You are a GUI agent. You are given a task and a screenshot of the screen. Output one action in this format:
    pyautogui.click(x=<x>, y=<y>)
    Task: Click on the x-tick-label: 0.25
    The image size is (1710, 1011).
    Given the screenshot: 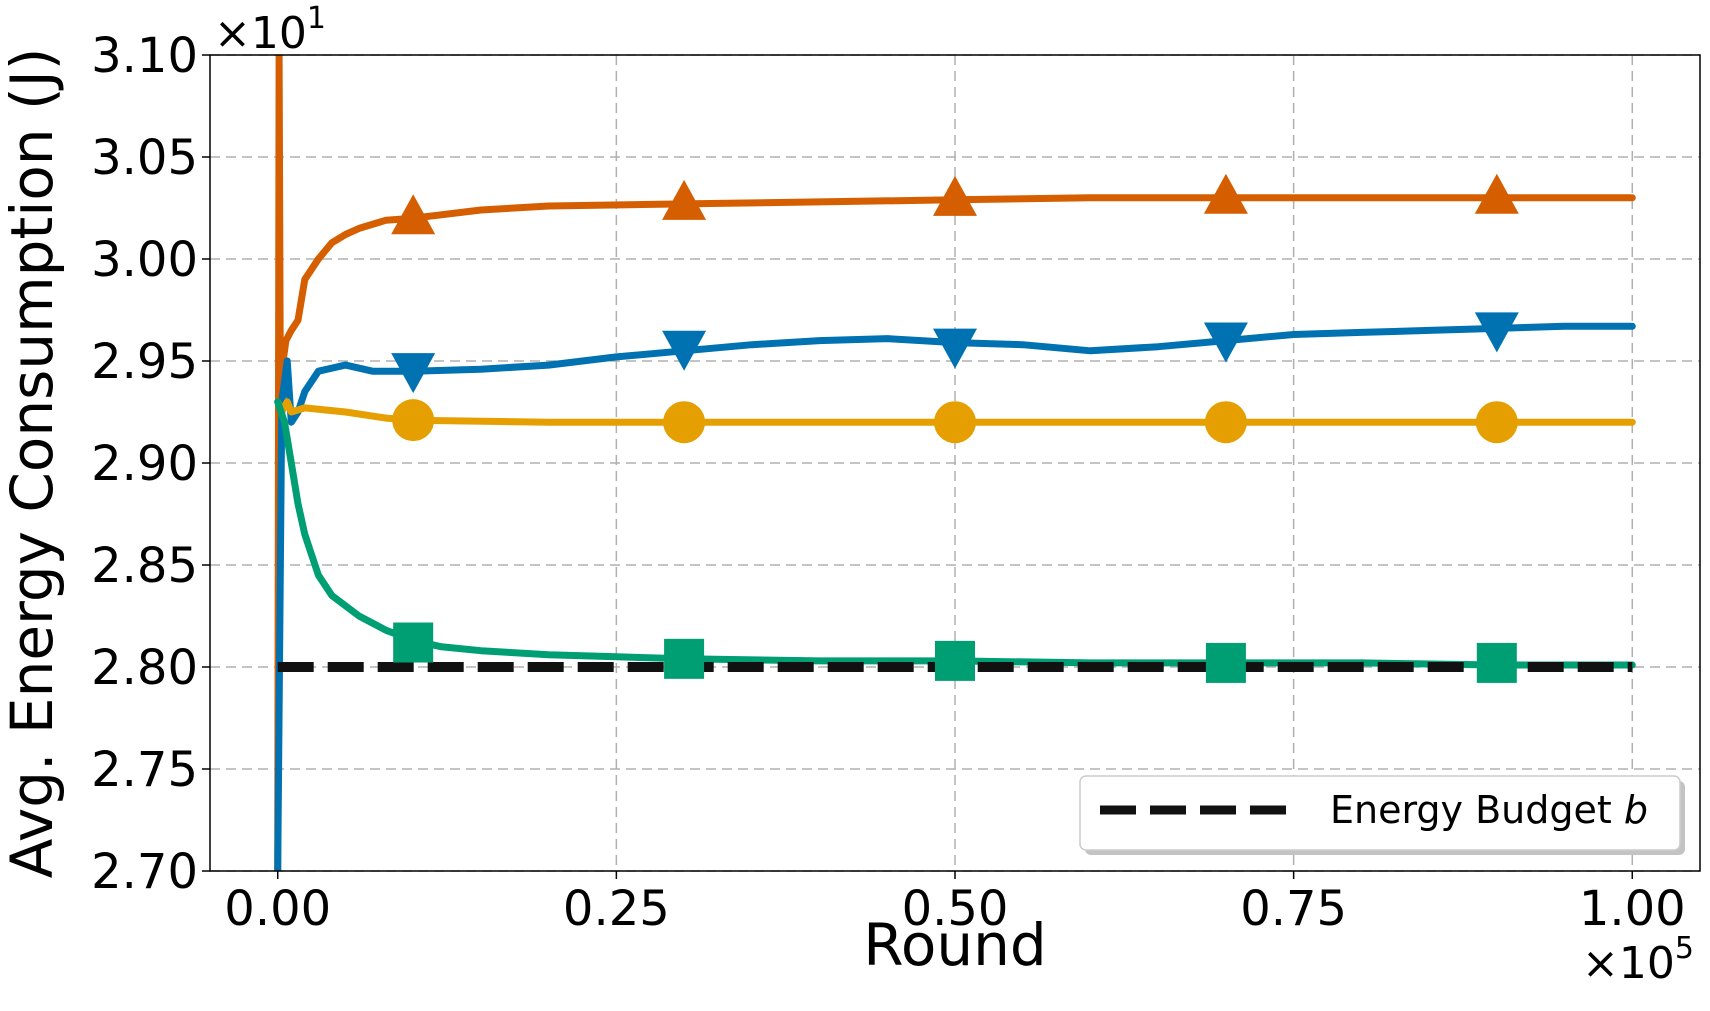 What is the action you would take?
    pyautogui.click(x=616, y=909)
    